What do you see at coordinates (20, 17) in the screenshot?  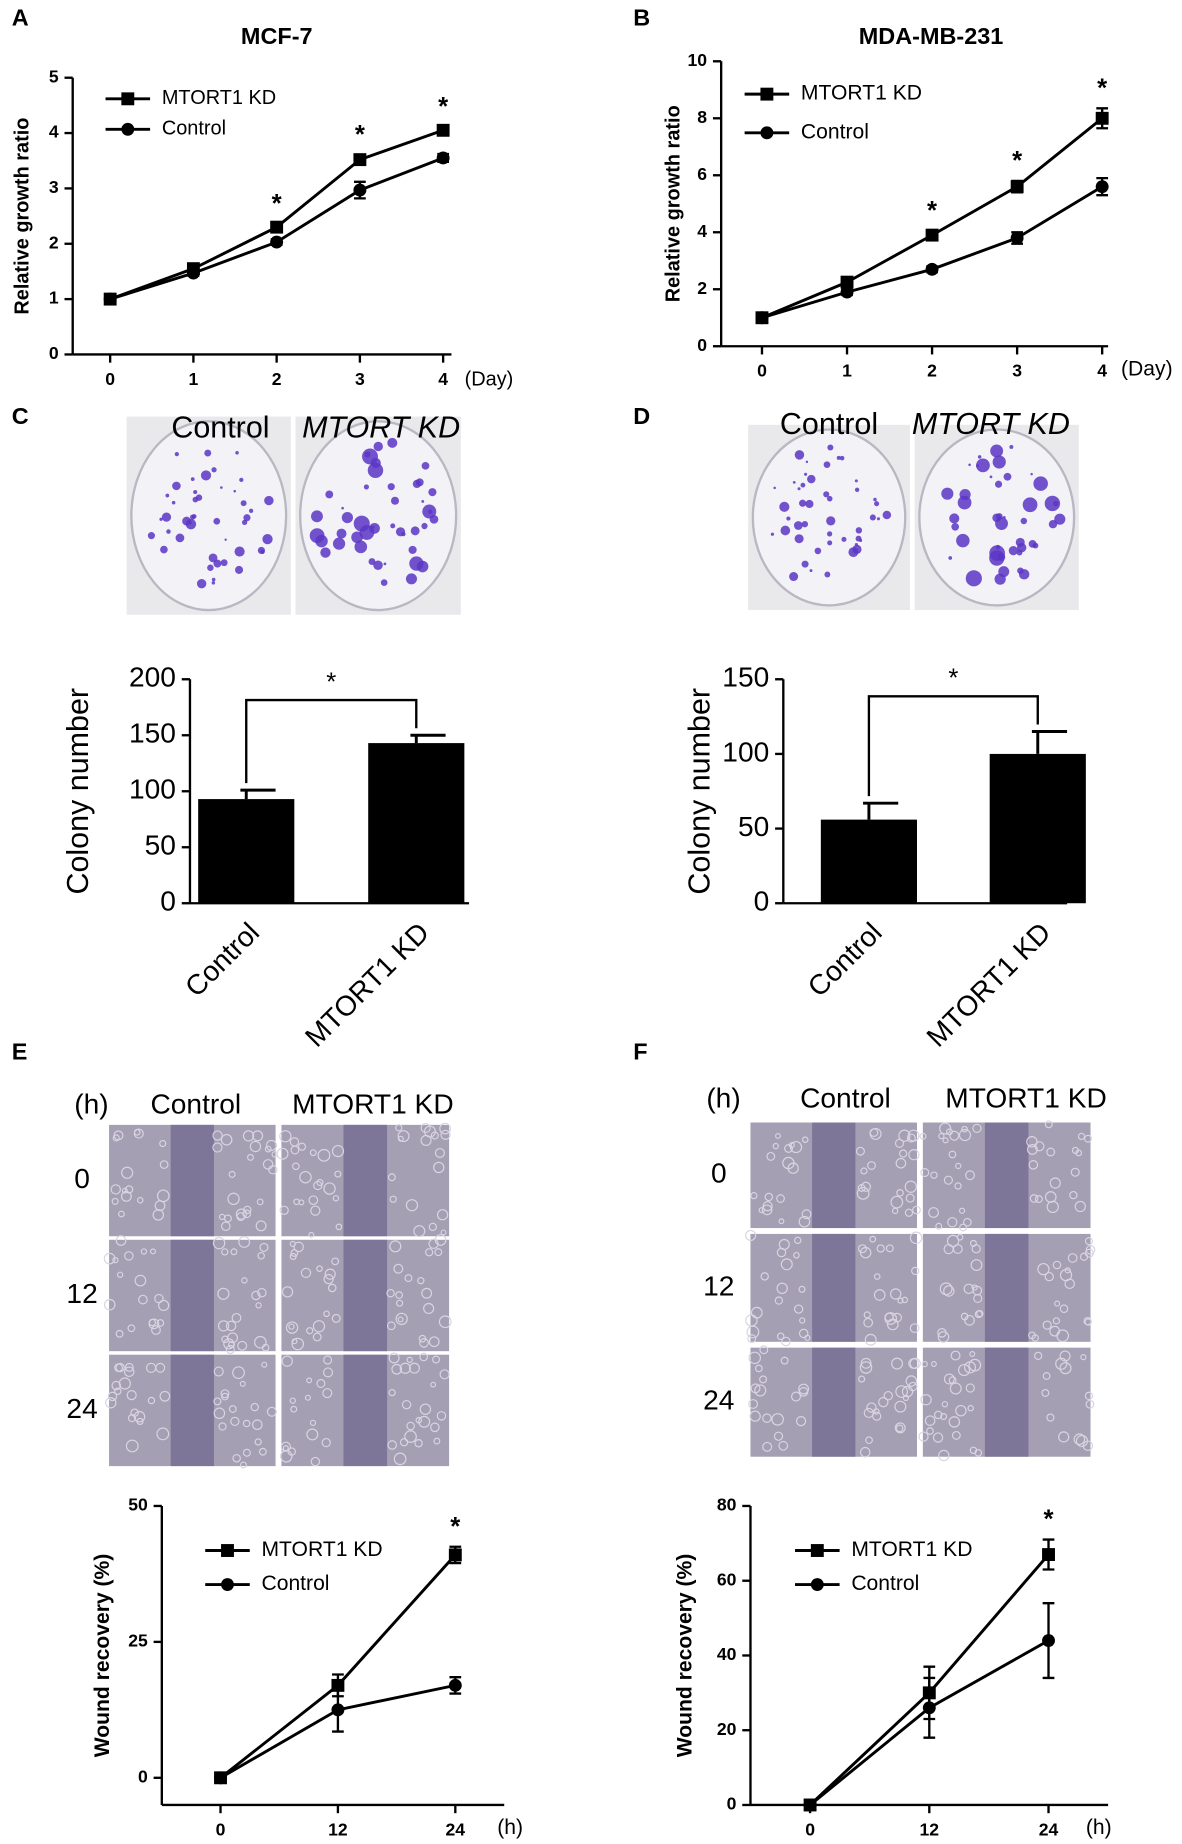 I see `panel-letter: A` at bounding box center [20, 17].